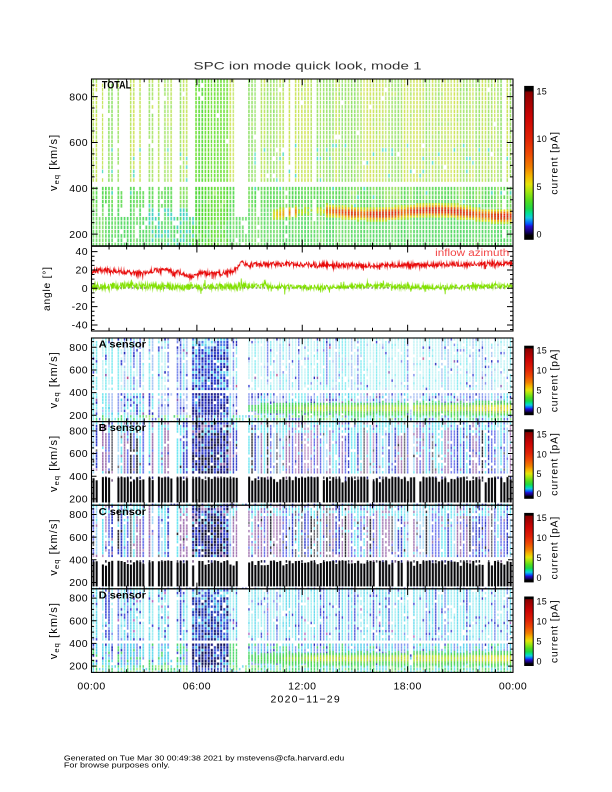 The width and height of the screenshot is (612, 792). Describe the element at coordinates (47, 288) in the screenshot. I see `svg-text: angle [°]` at that location.